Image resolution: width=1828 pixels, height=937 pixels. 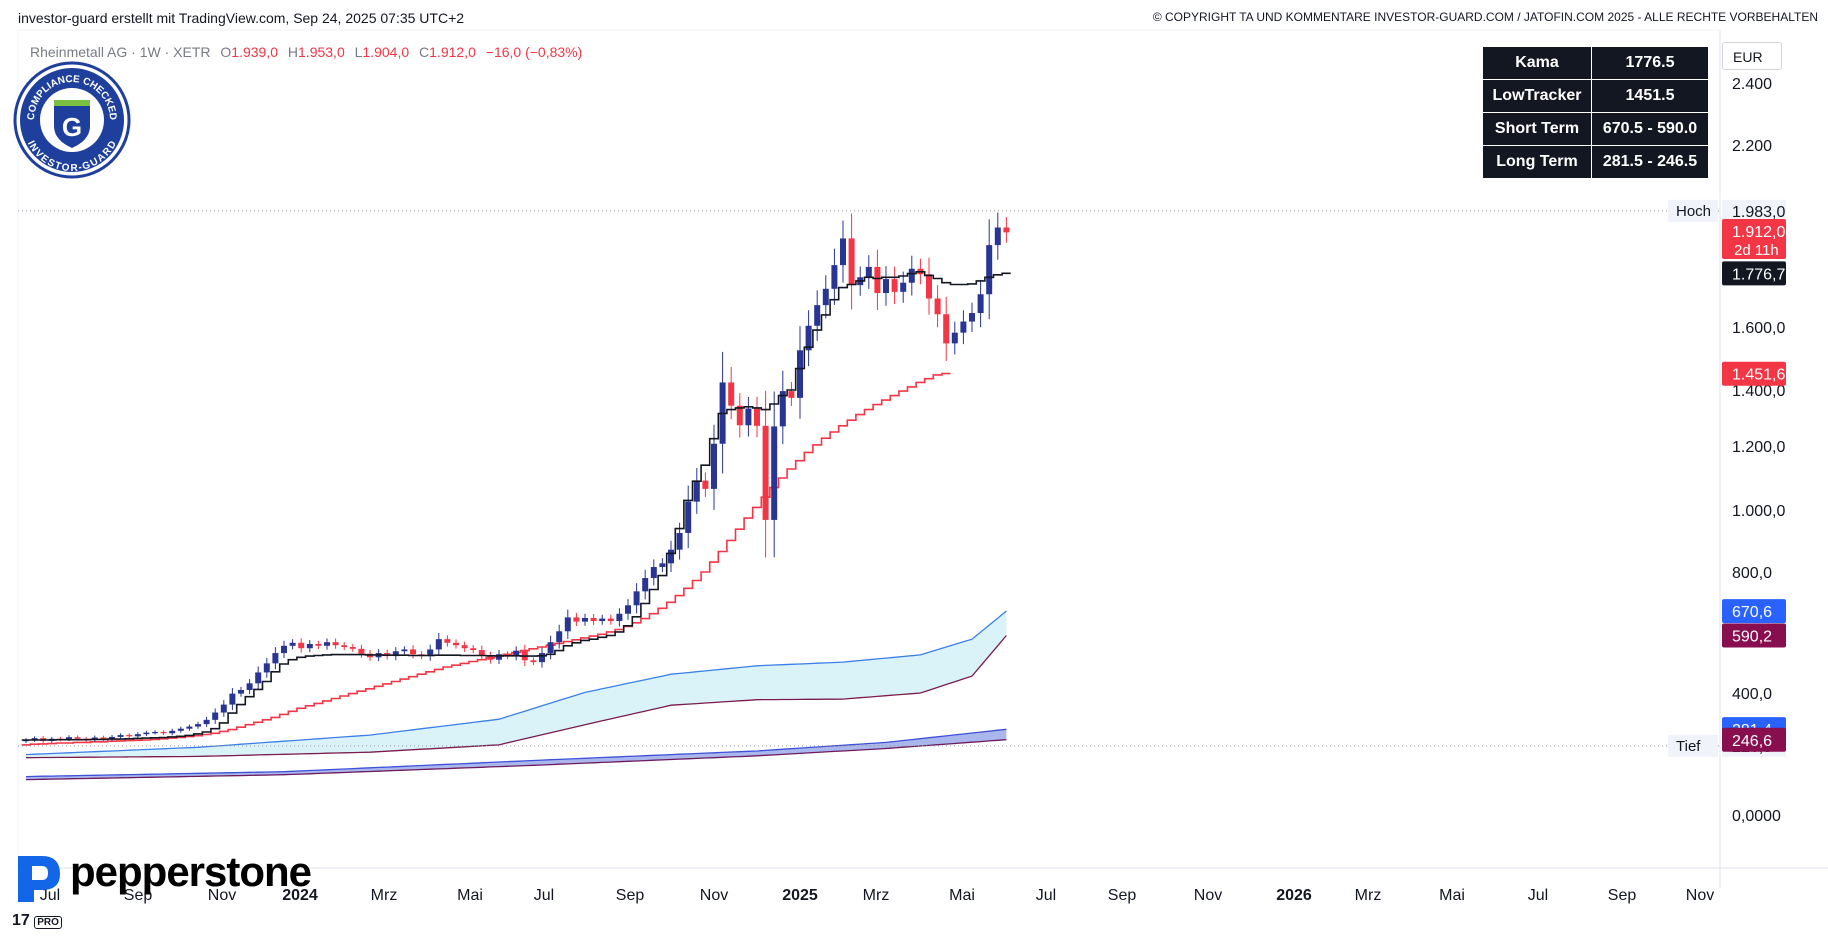 What do you see at coordinates (300, 895) in the screenshot?
I see `x-tick-label: 2024` at bounding box center [300, 895].